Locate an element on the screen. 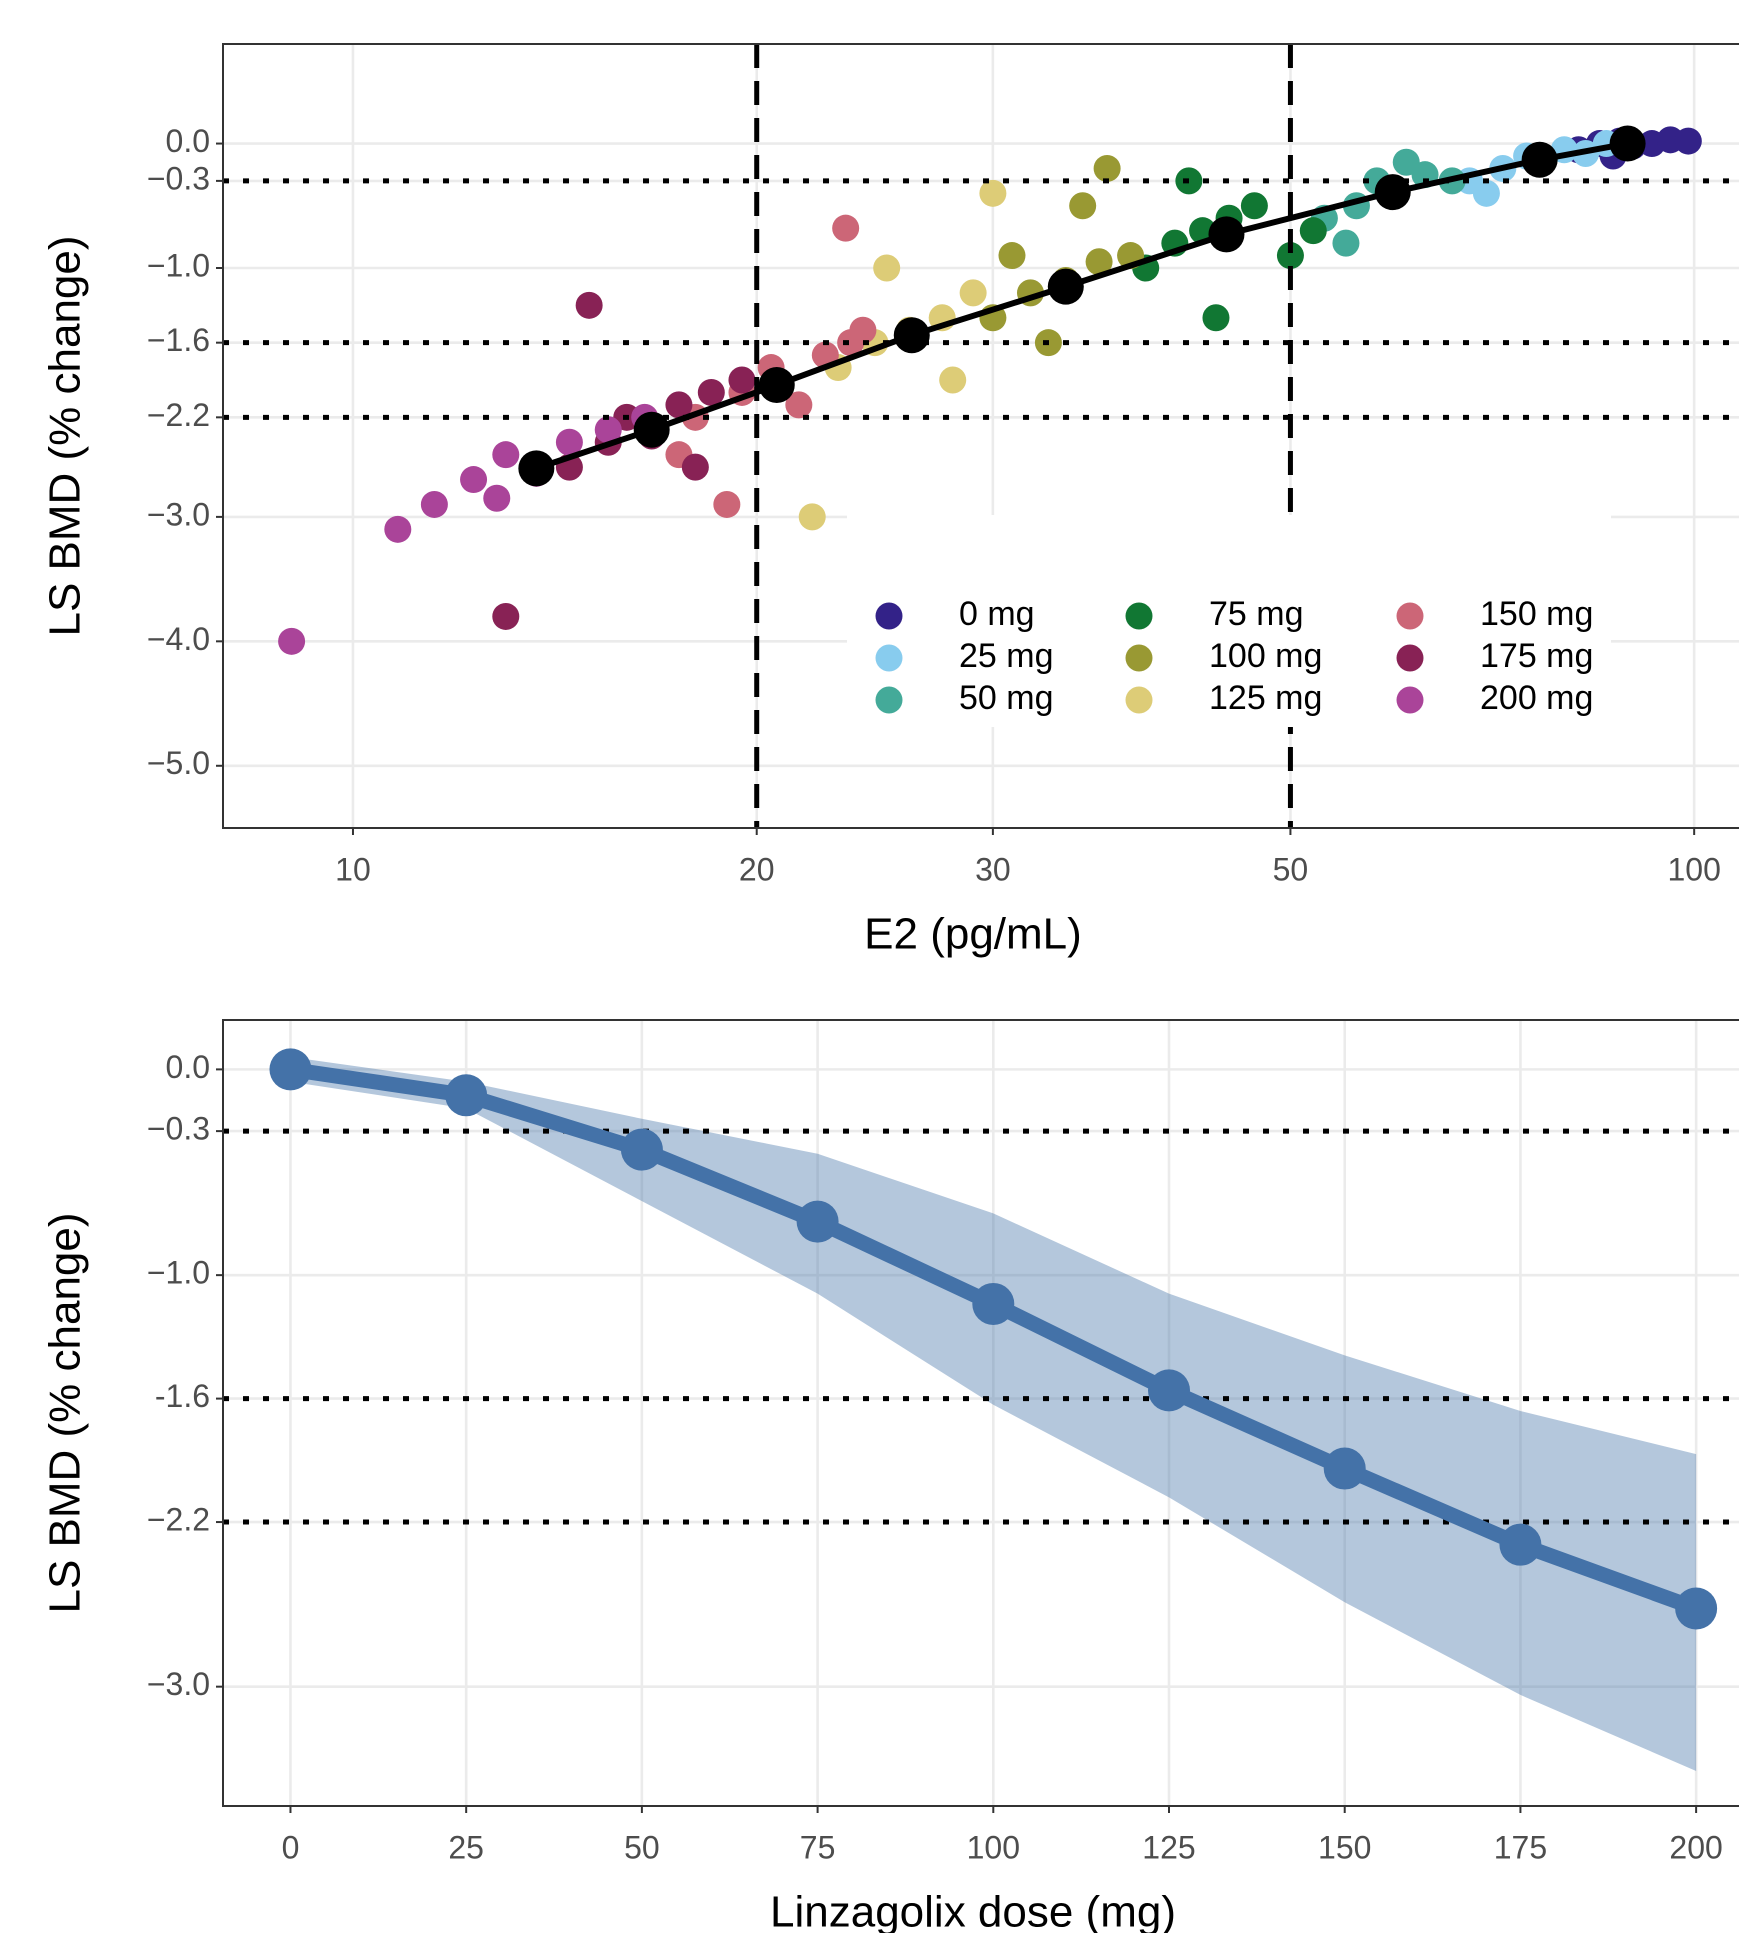 The image size is (1739, 1933). legend-label: 25 mg is located at coordinates (1006, 656).